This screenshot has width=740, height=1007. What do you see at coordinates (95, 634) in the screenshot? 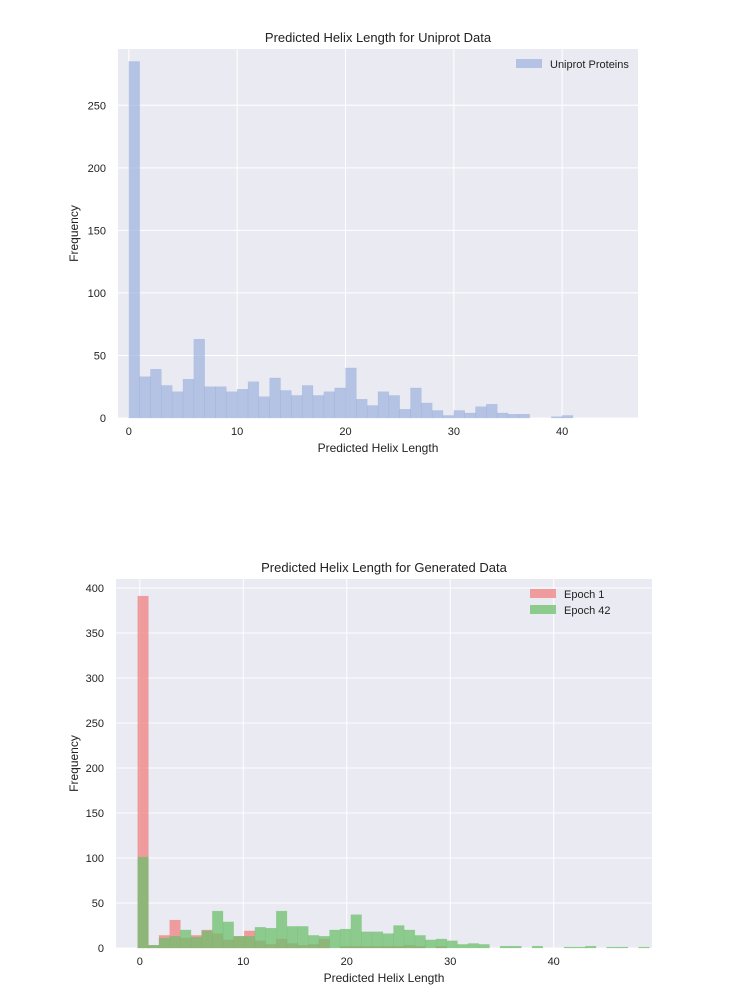
I see `y-tick-label: 350` at bounding box center [95, 634].